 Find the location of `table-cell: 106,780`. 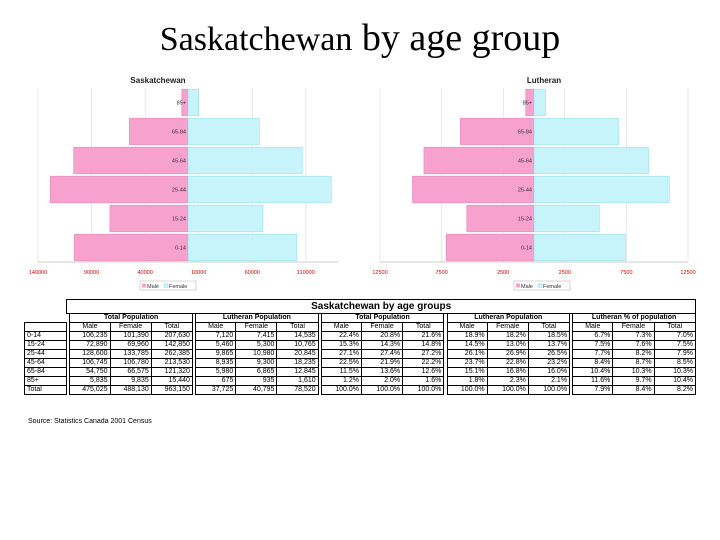

table-cell: 106,780 is located at coordinates (130, 363).